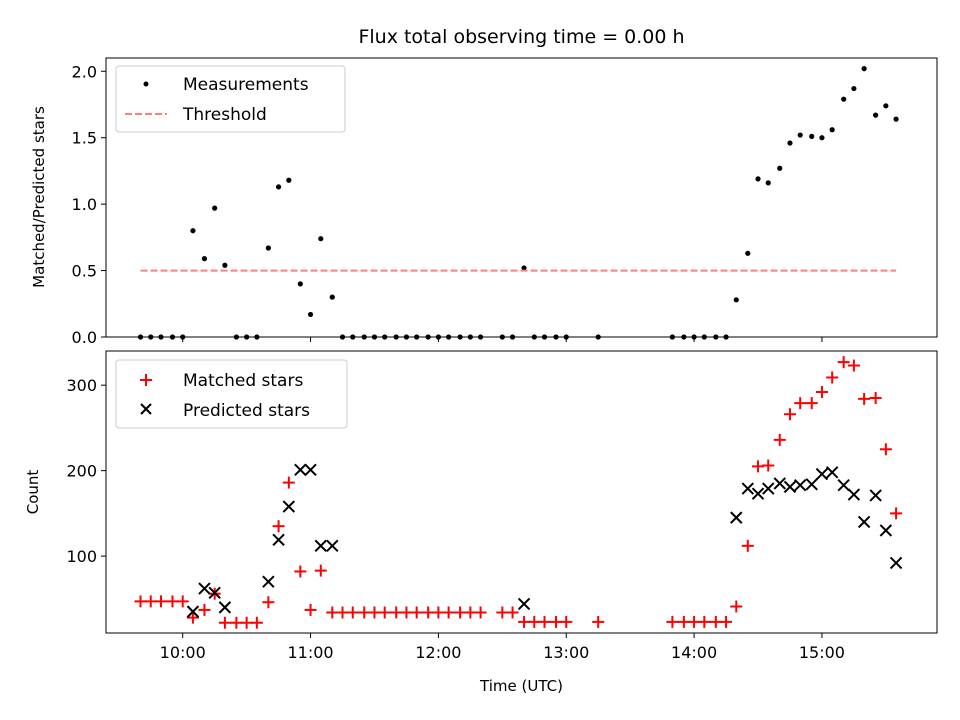 This screenshot has height=720, width=960. I want to click on top-y-ticks: 0.0 0.5 1.0 1.5 2.0, so click(89, 204).